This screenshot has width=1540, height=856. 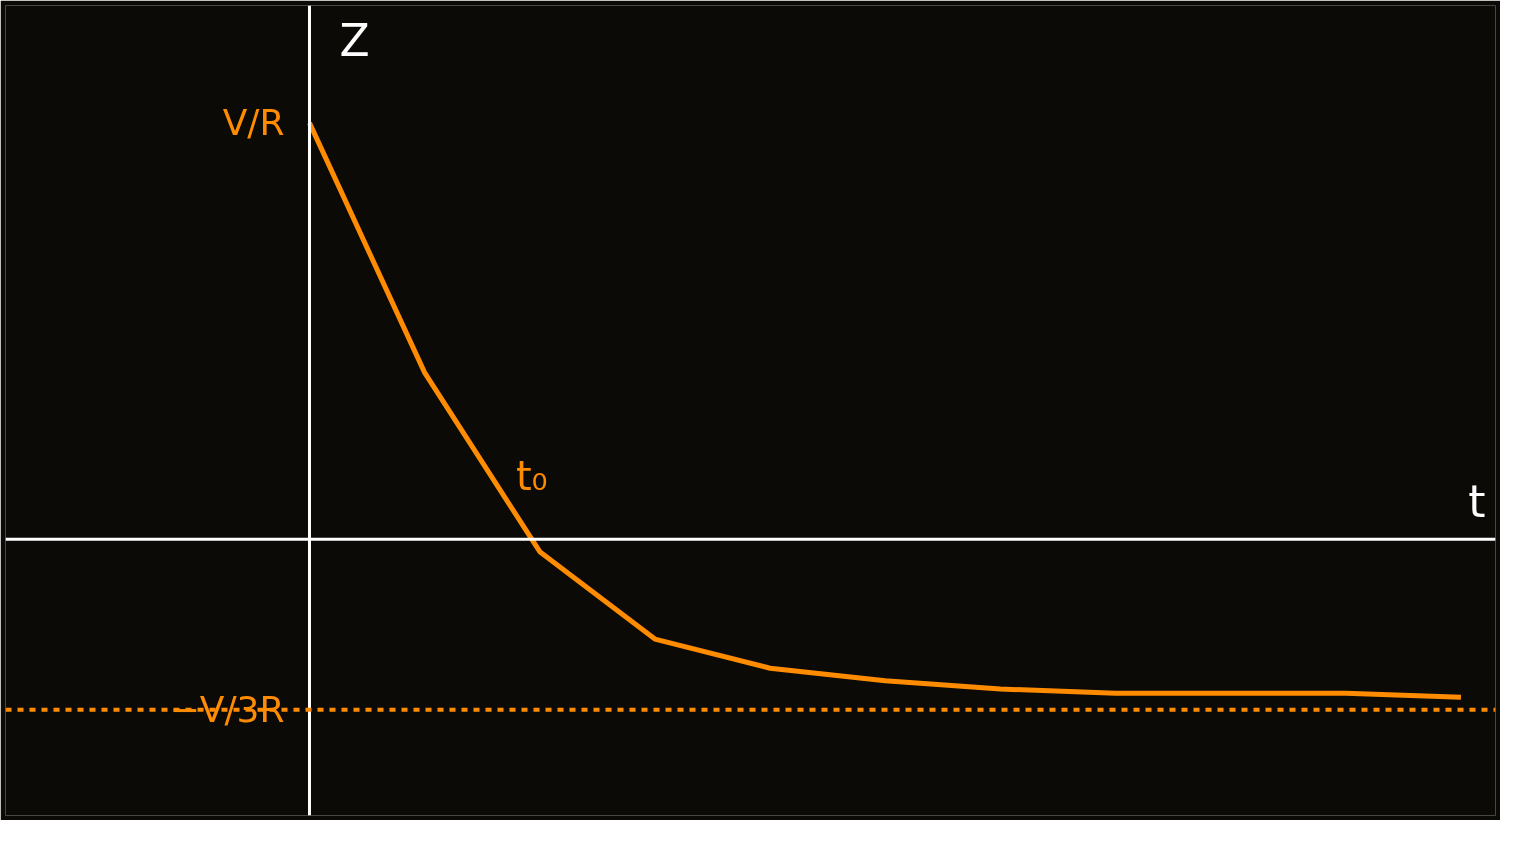 I want to click on y-axis-title: Z, so click(x=354, y=40).